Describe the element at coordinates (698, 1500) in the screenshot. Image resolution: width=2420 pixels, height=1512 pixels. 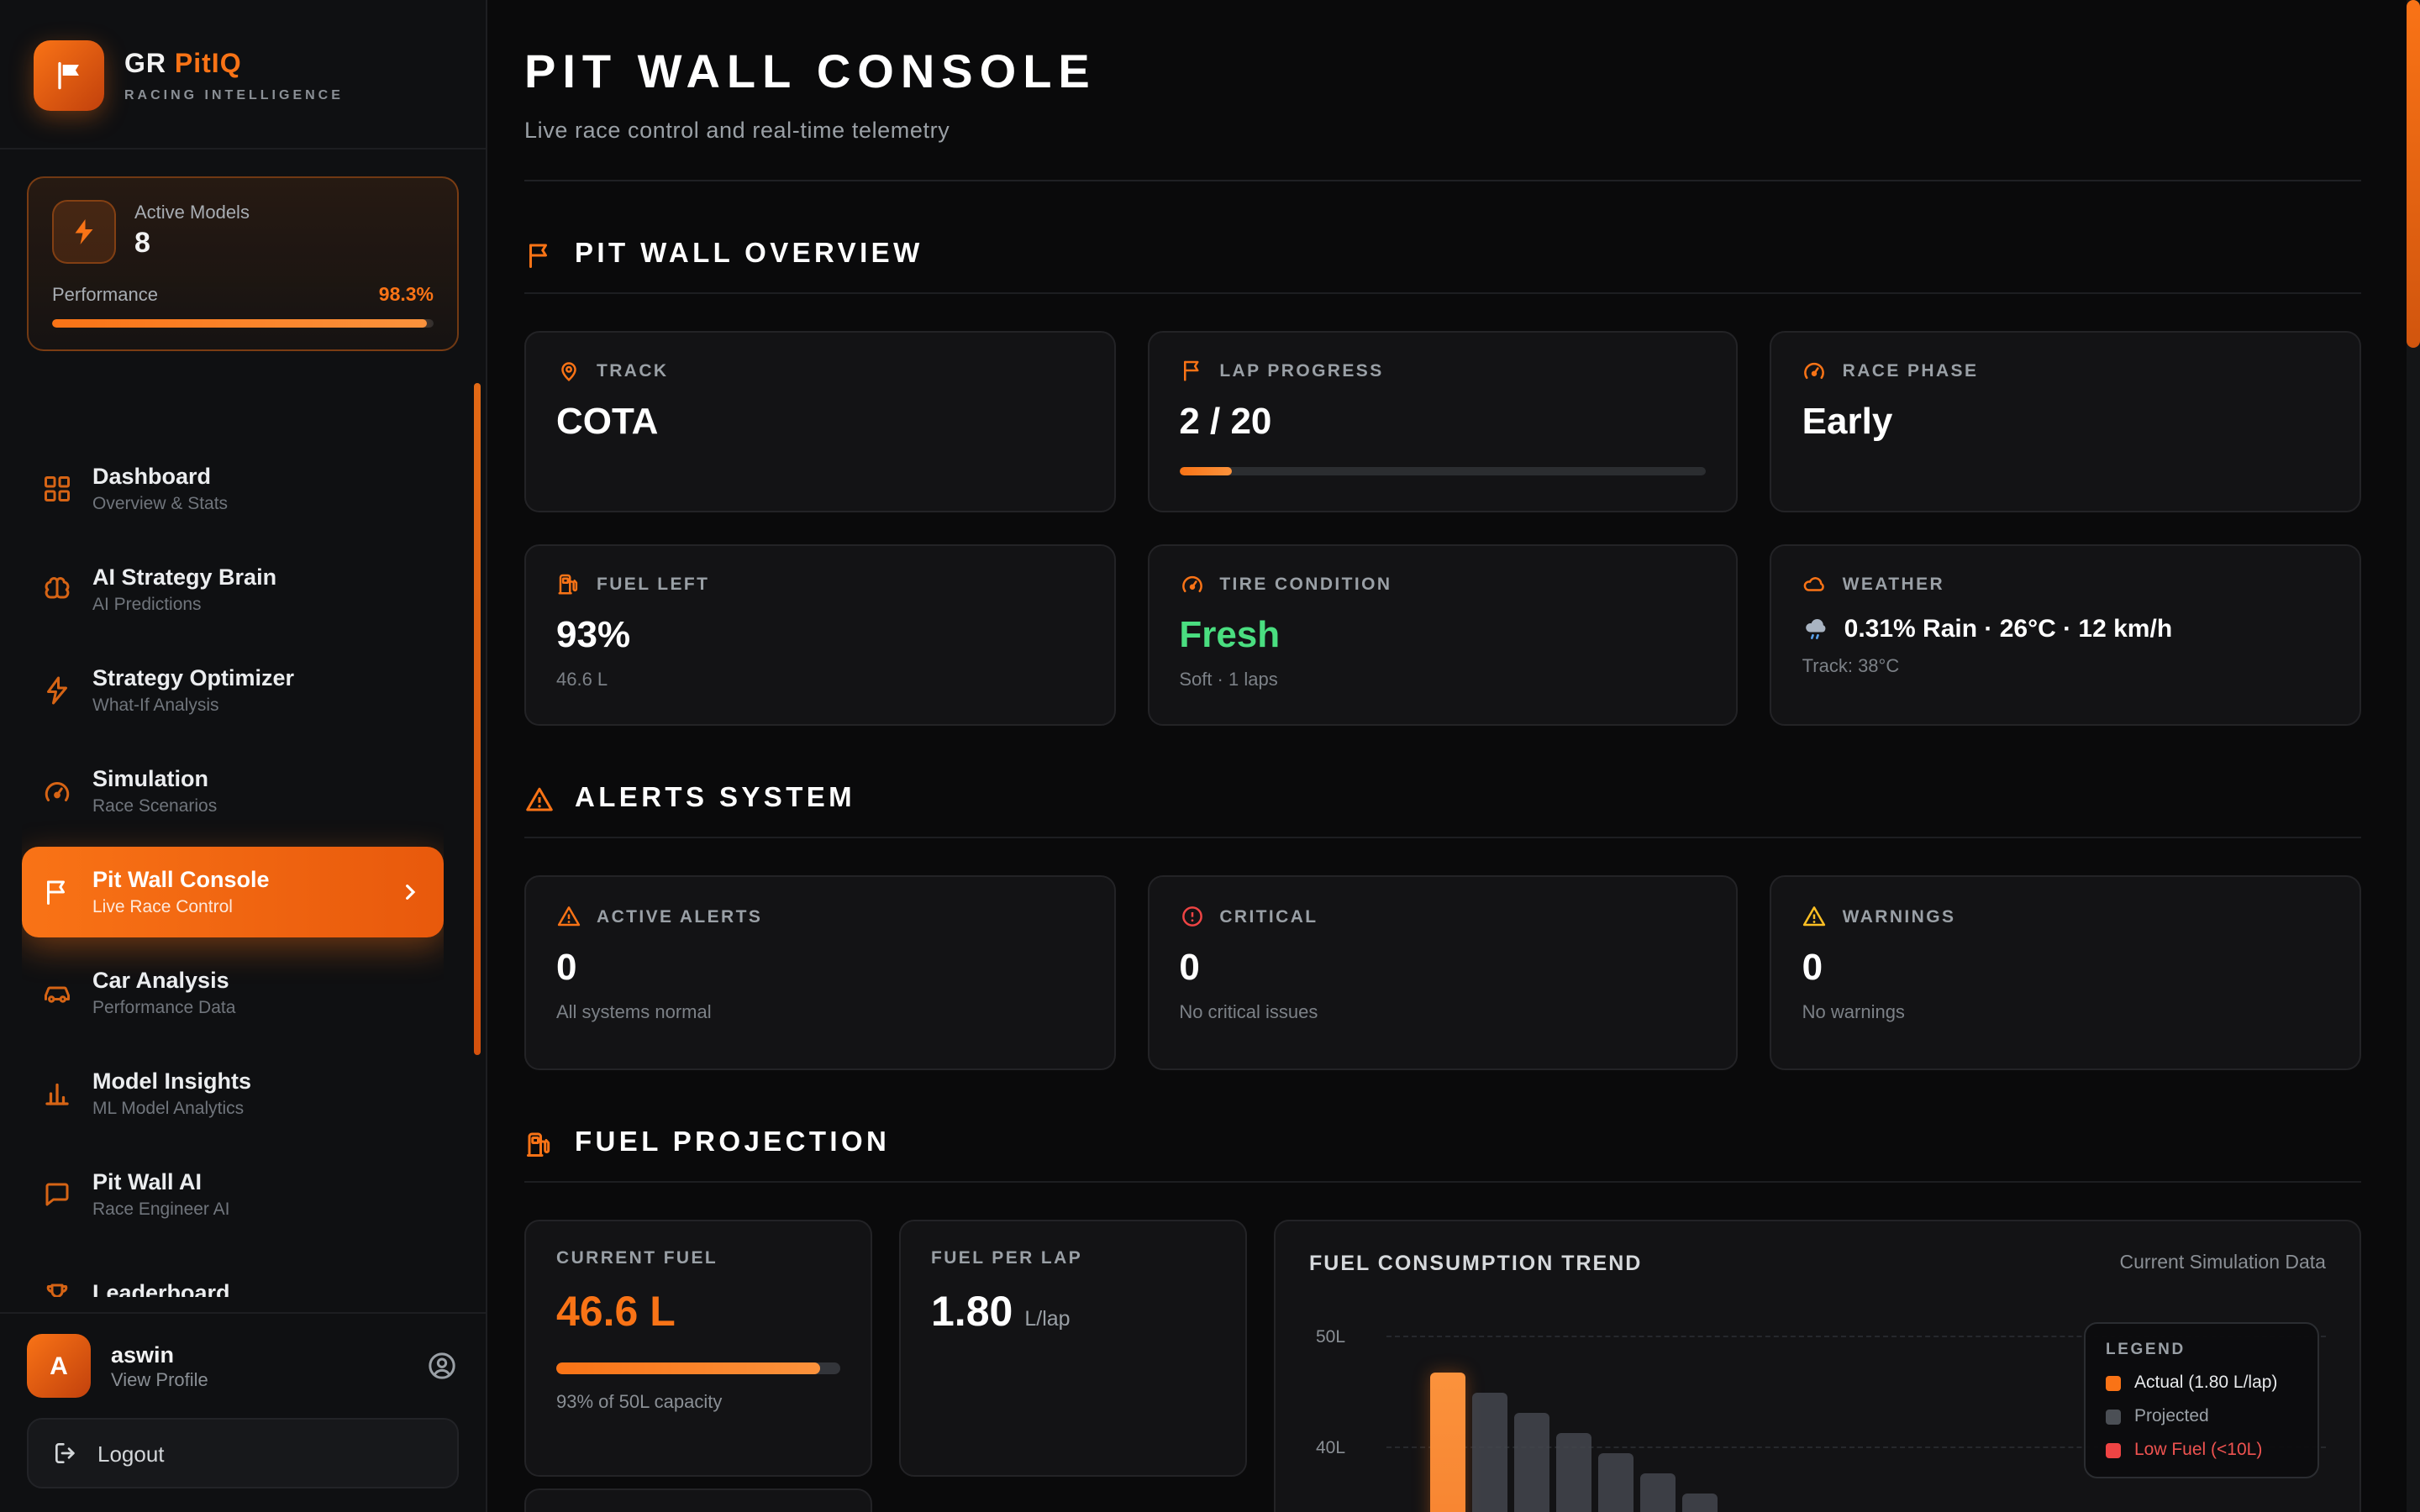
I see `partial-card-below-fold` at that location.